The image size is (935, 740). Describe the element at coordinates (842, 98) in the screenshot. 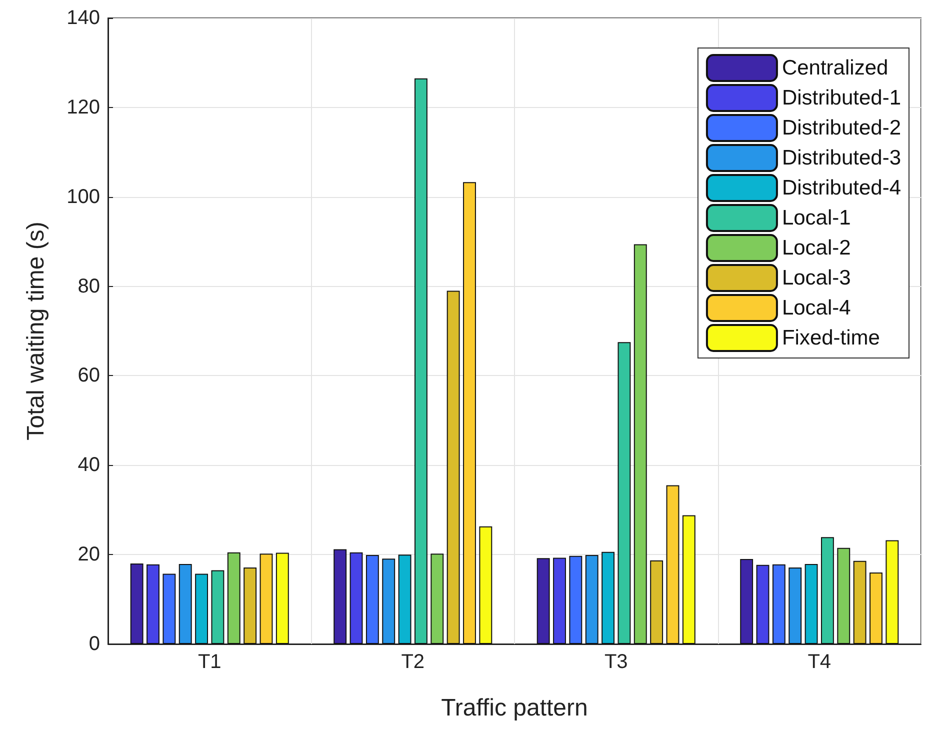

I see `legend-label: Distributed-1` at that location.